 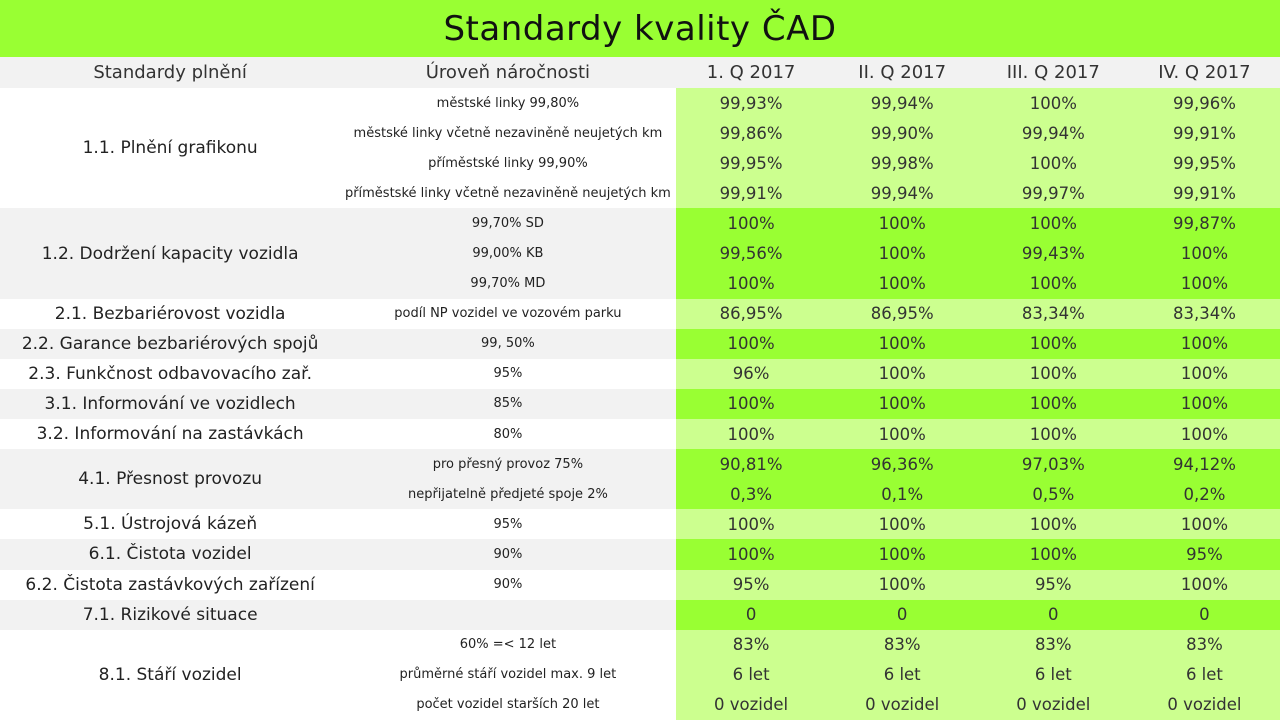 I want to click on table-row: 5.1. Ústrojová kázeň 95% 100% 100% 100% 100%, so click(x=640, y=524).